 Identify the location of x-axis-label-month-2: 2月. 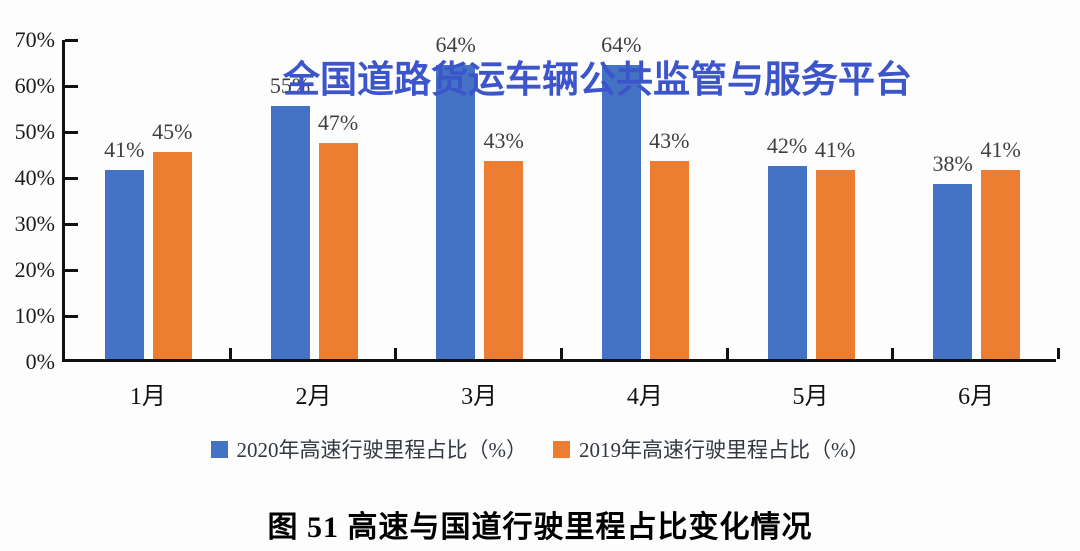
(313, 397).